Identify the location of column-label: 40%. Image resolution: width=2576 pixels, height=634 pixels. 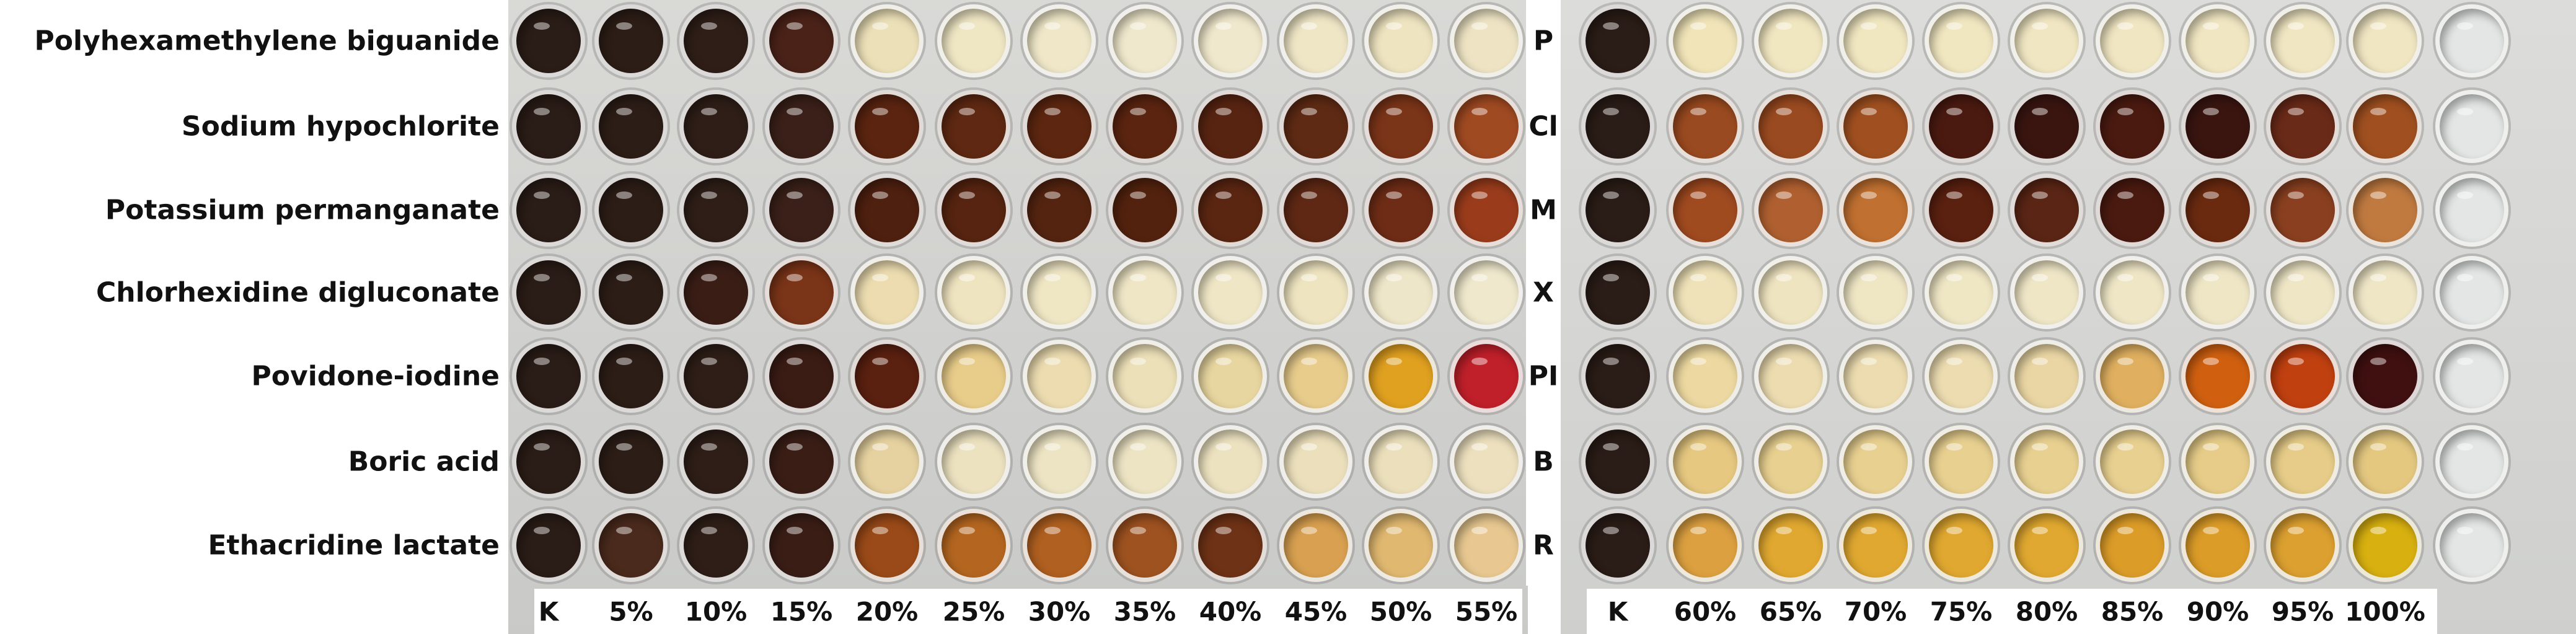
(1230, 611).